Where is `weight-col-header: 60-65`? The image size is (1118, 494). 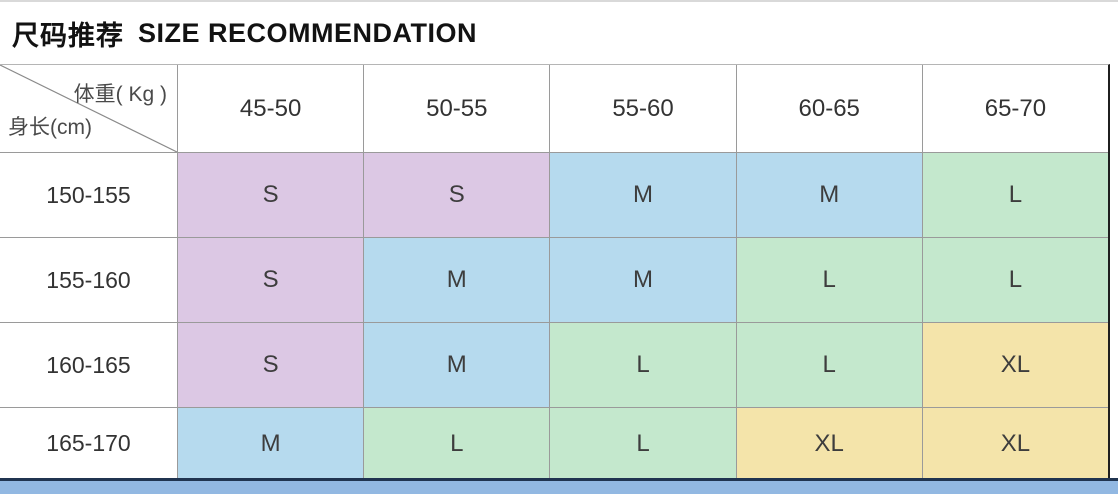 weight-col-header: 60-65 is located at coordinates (829, 109).